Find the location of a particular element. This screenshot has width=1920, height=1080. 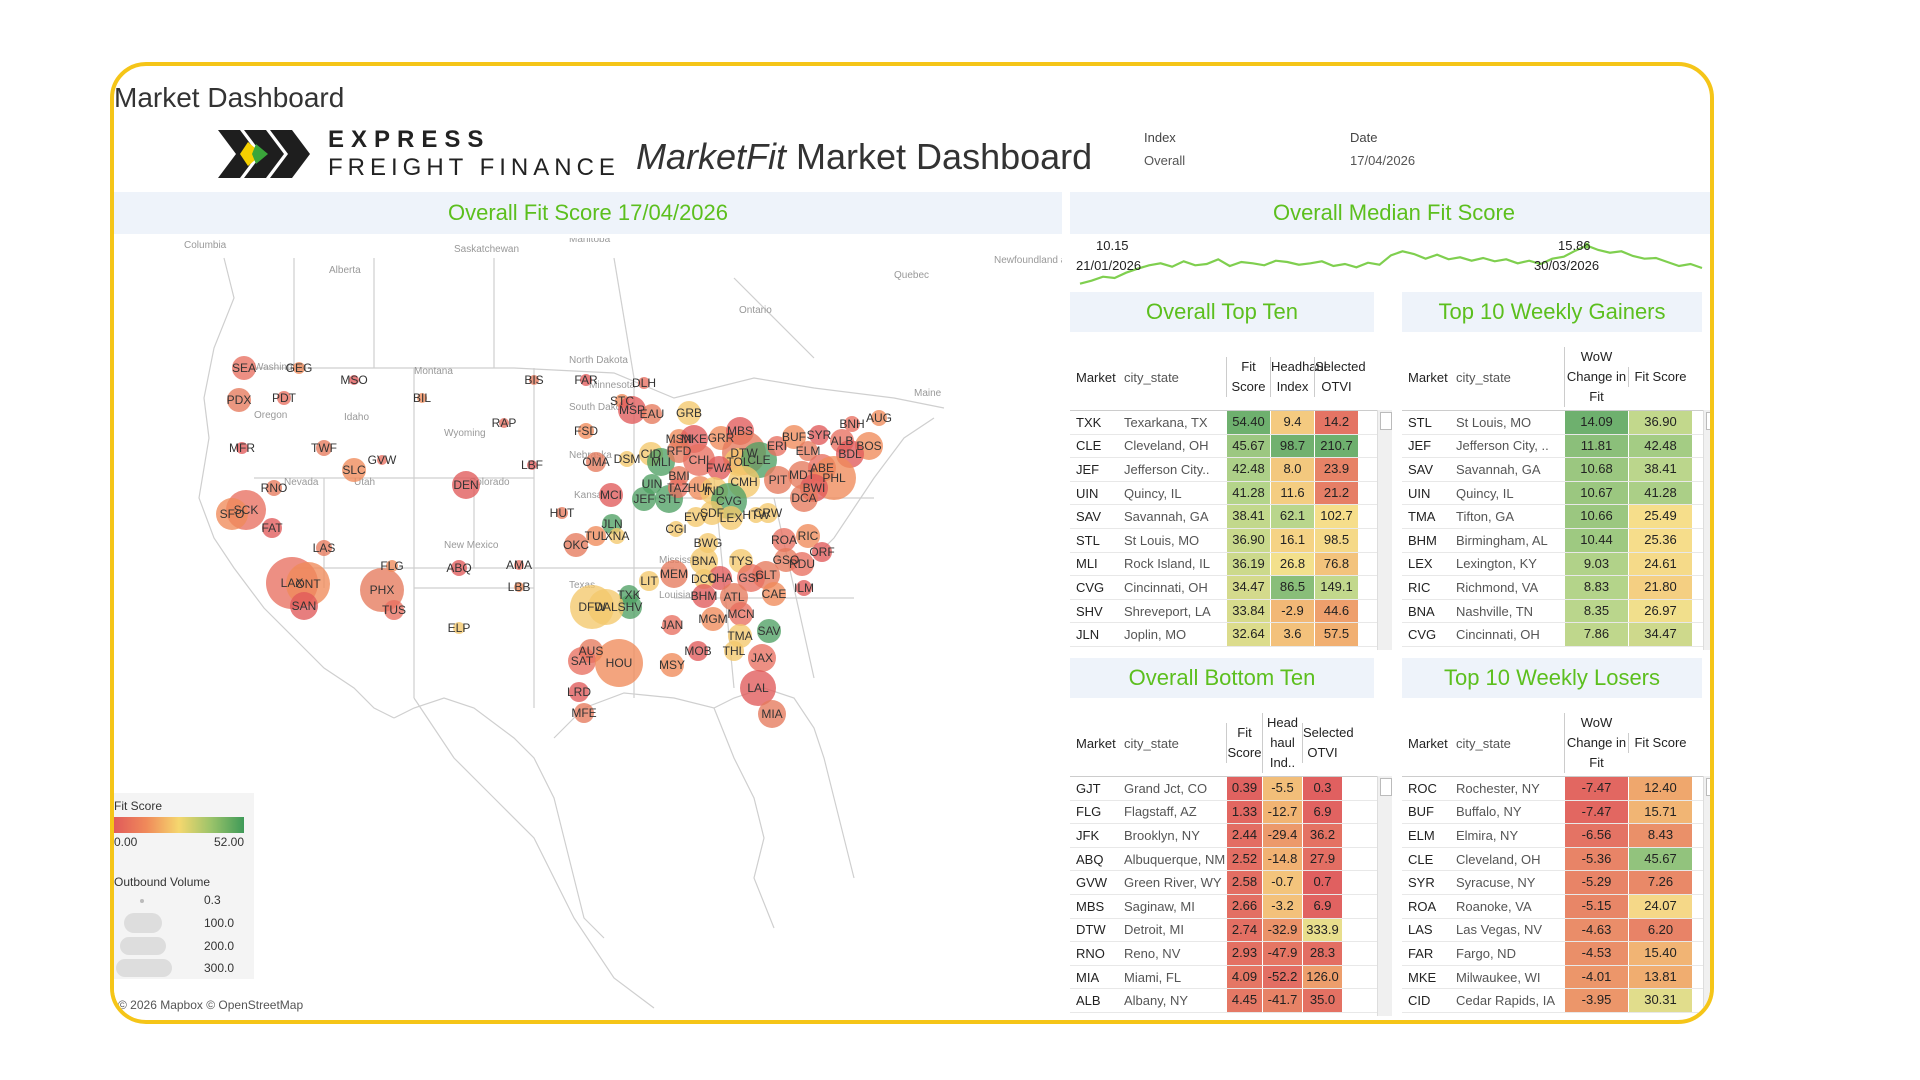

table-row: SYR Syracuse, NY -5.29 7.26 is located at coordinates (1556, 883).